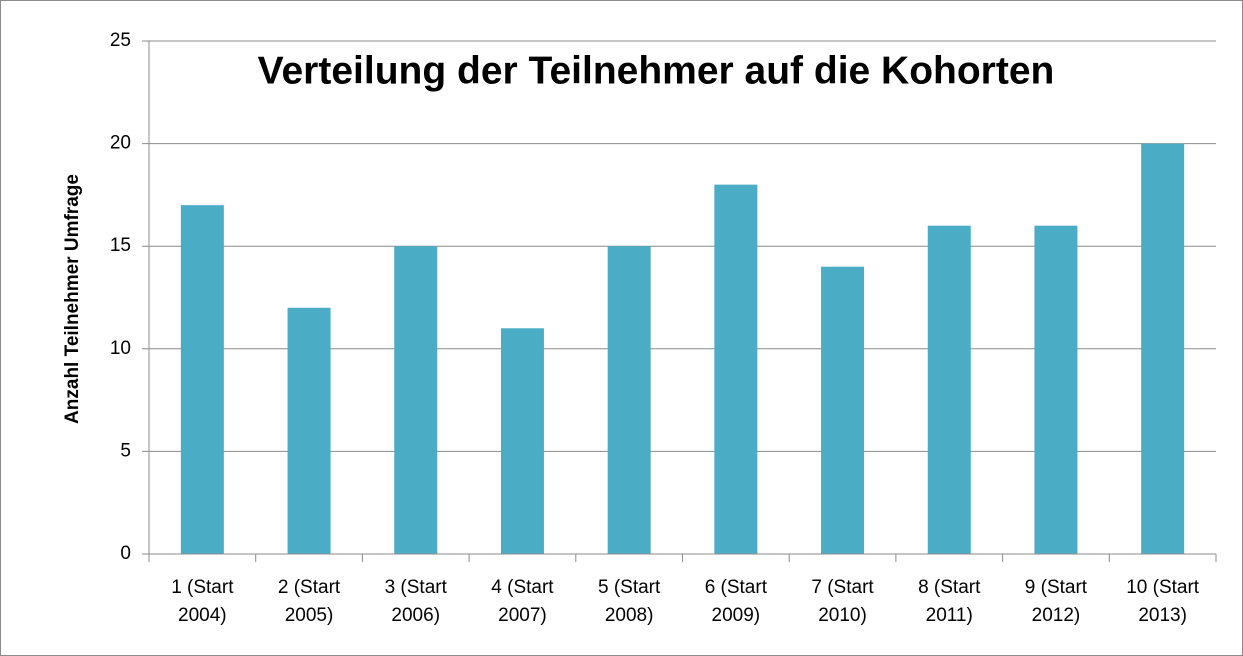 This screenshot has height=656, width=1243. I want to click on y-tick-label: 0, so click(125, 553).